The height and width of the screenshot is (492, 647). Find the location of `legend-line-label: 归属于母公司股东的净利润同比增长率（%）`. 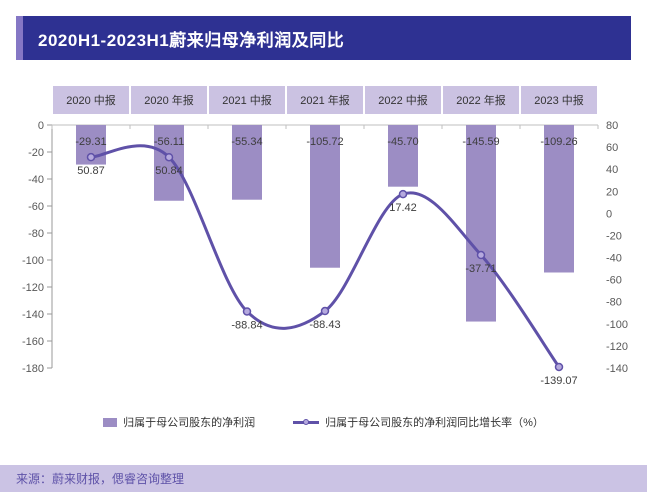

legend-line-label: 归属于母公司股东的净利润同比增长率（%） is located at coordinates (434, 423).